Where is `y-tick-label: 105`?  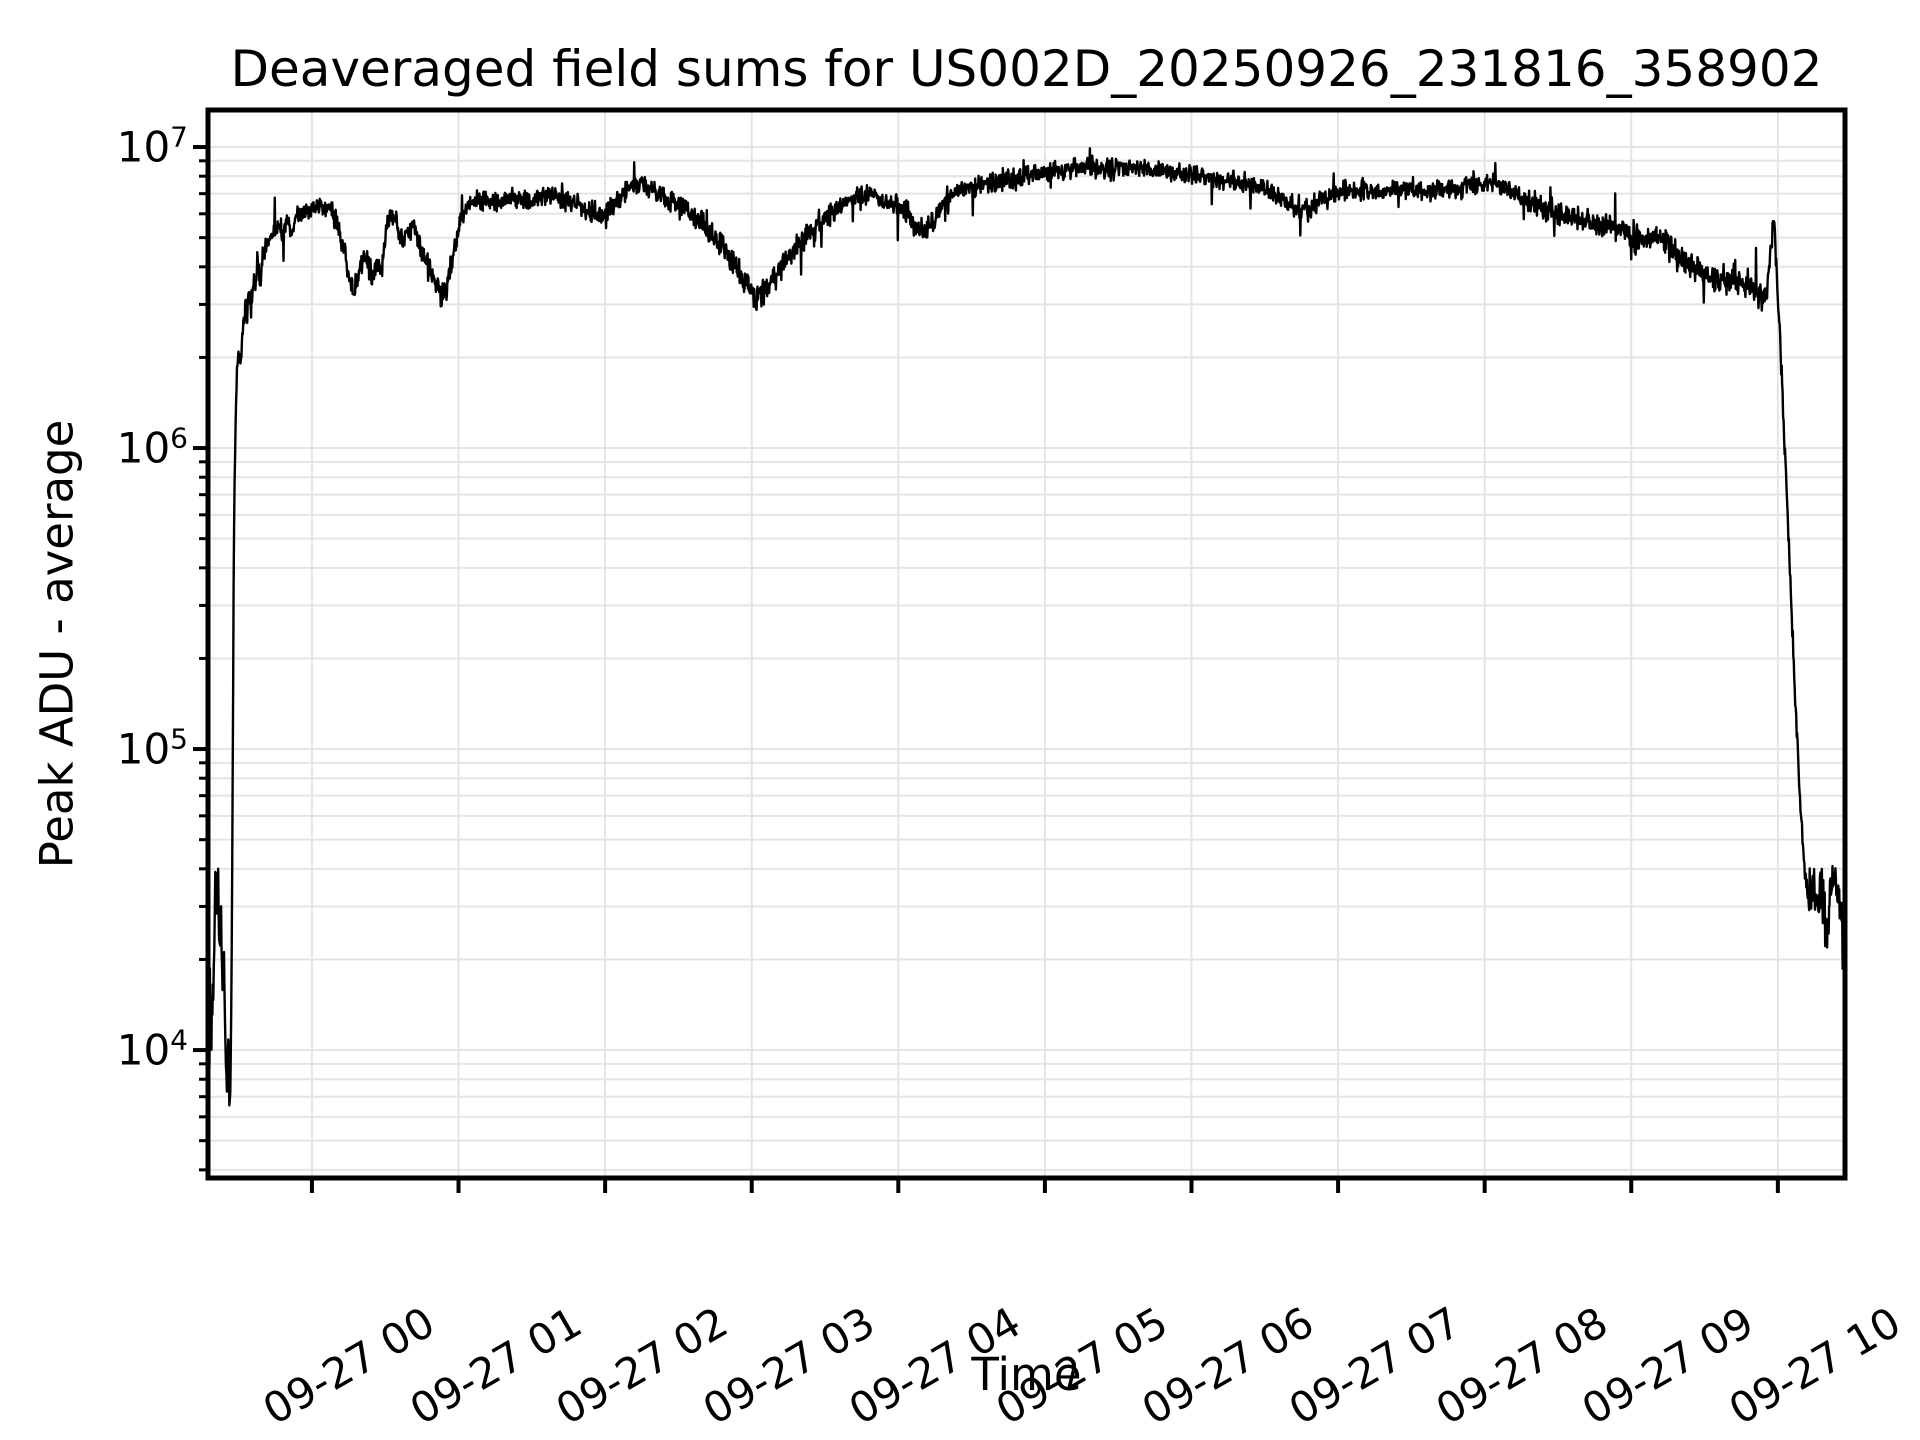
y-tick-label: 105 is located at coordinates (152, 748).